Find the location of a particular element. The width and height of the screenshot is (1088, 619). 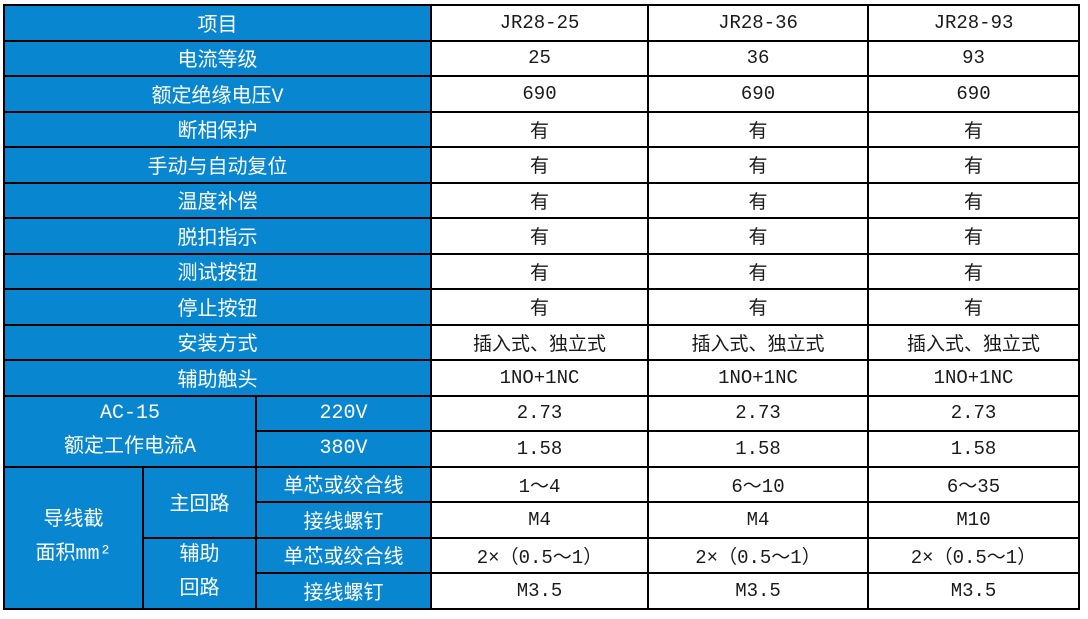

table-row: 额定绝缘电压V 690 690 690 is located at coordinates (541, 94).